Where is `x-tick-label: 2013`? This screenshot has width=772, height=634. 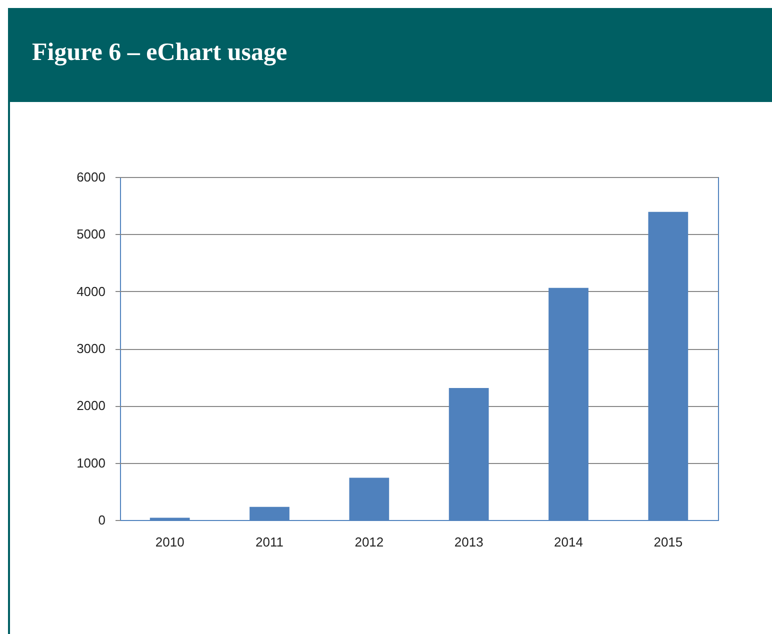
x-tick-label: 2013 is located at coordinates (469, 542).